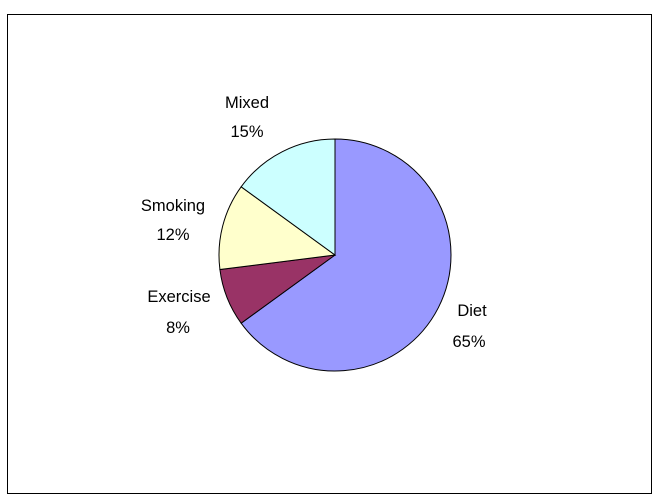  What do you see at coordinates (178, 297) in the screenshot?
I see `label-exercise-name: Exercise` at bounding box center [178, 297].